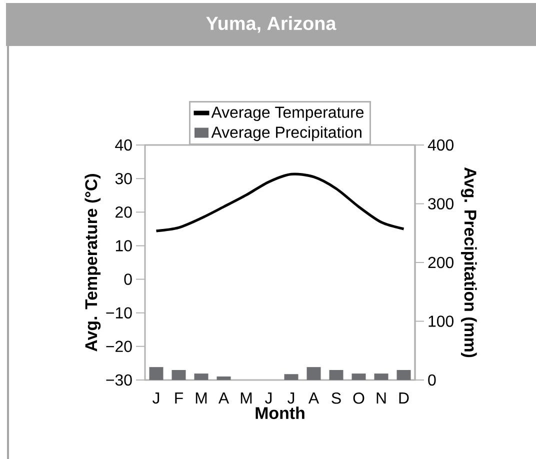 The width and height of the screenshot is (536, 459). I want to click on y-tick-label: −10, so click(119, 312).